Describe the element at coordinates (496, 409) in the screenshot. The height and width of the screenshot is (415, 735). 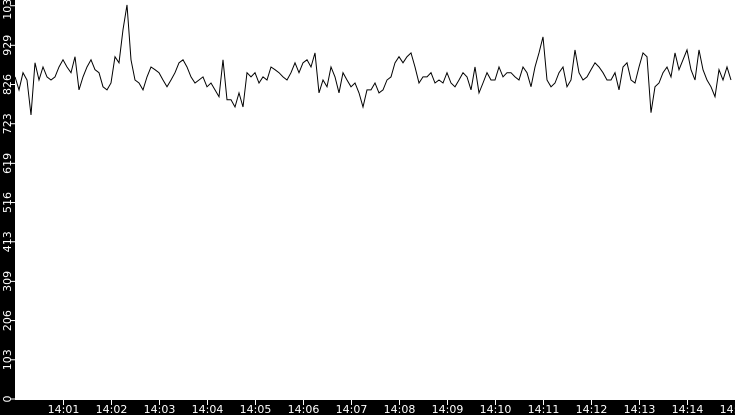
I see `x-tick-label: 14:10` at that location.